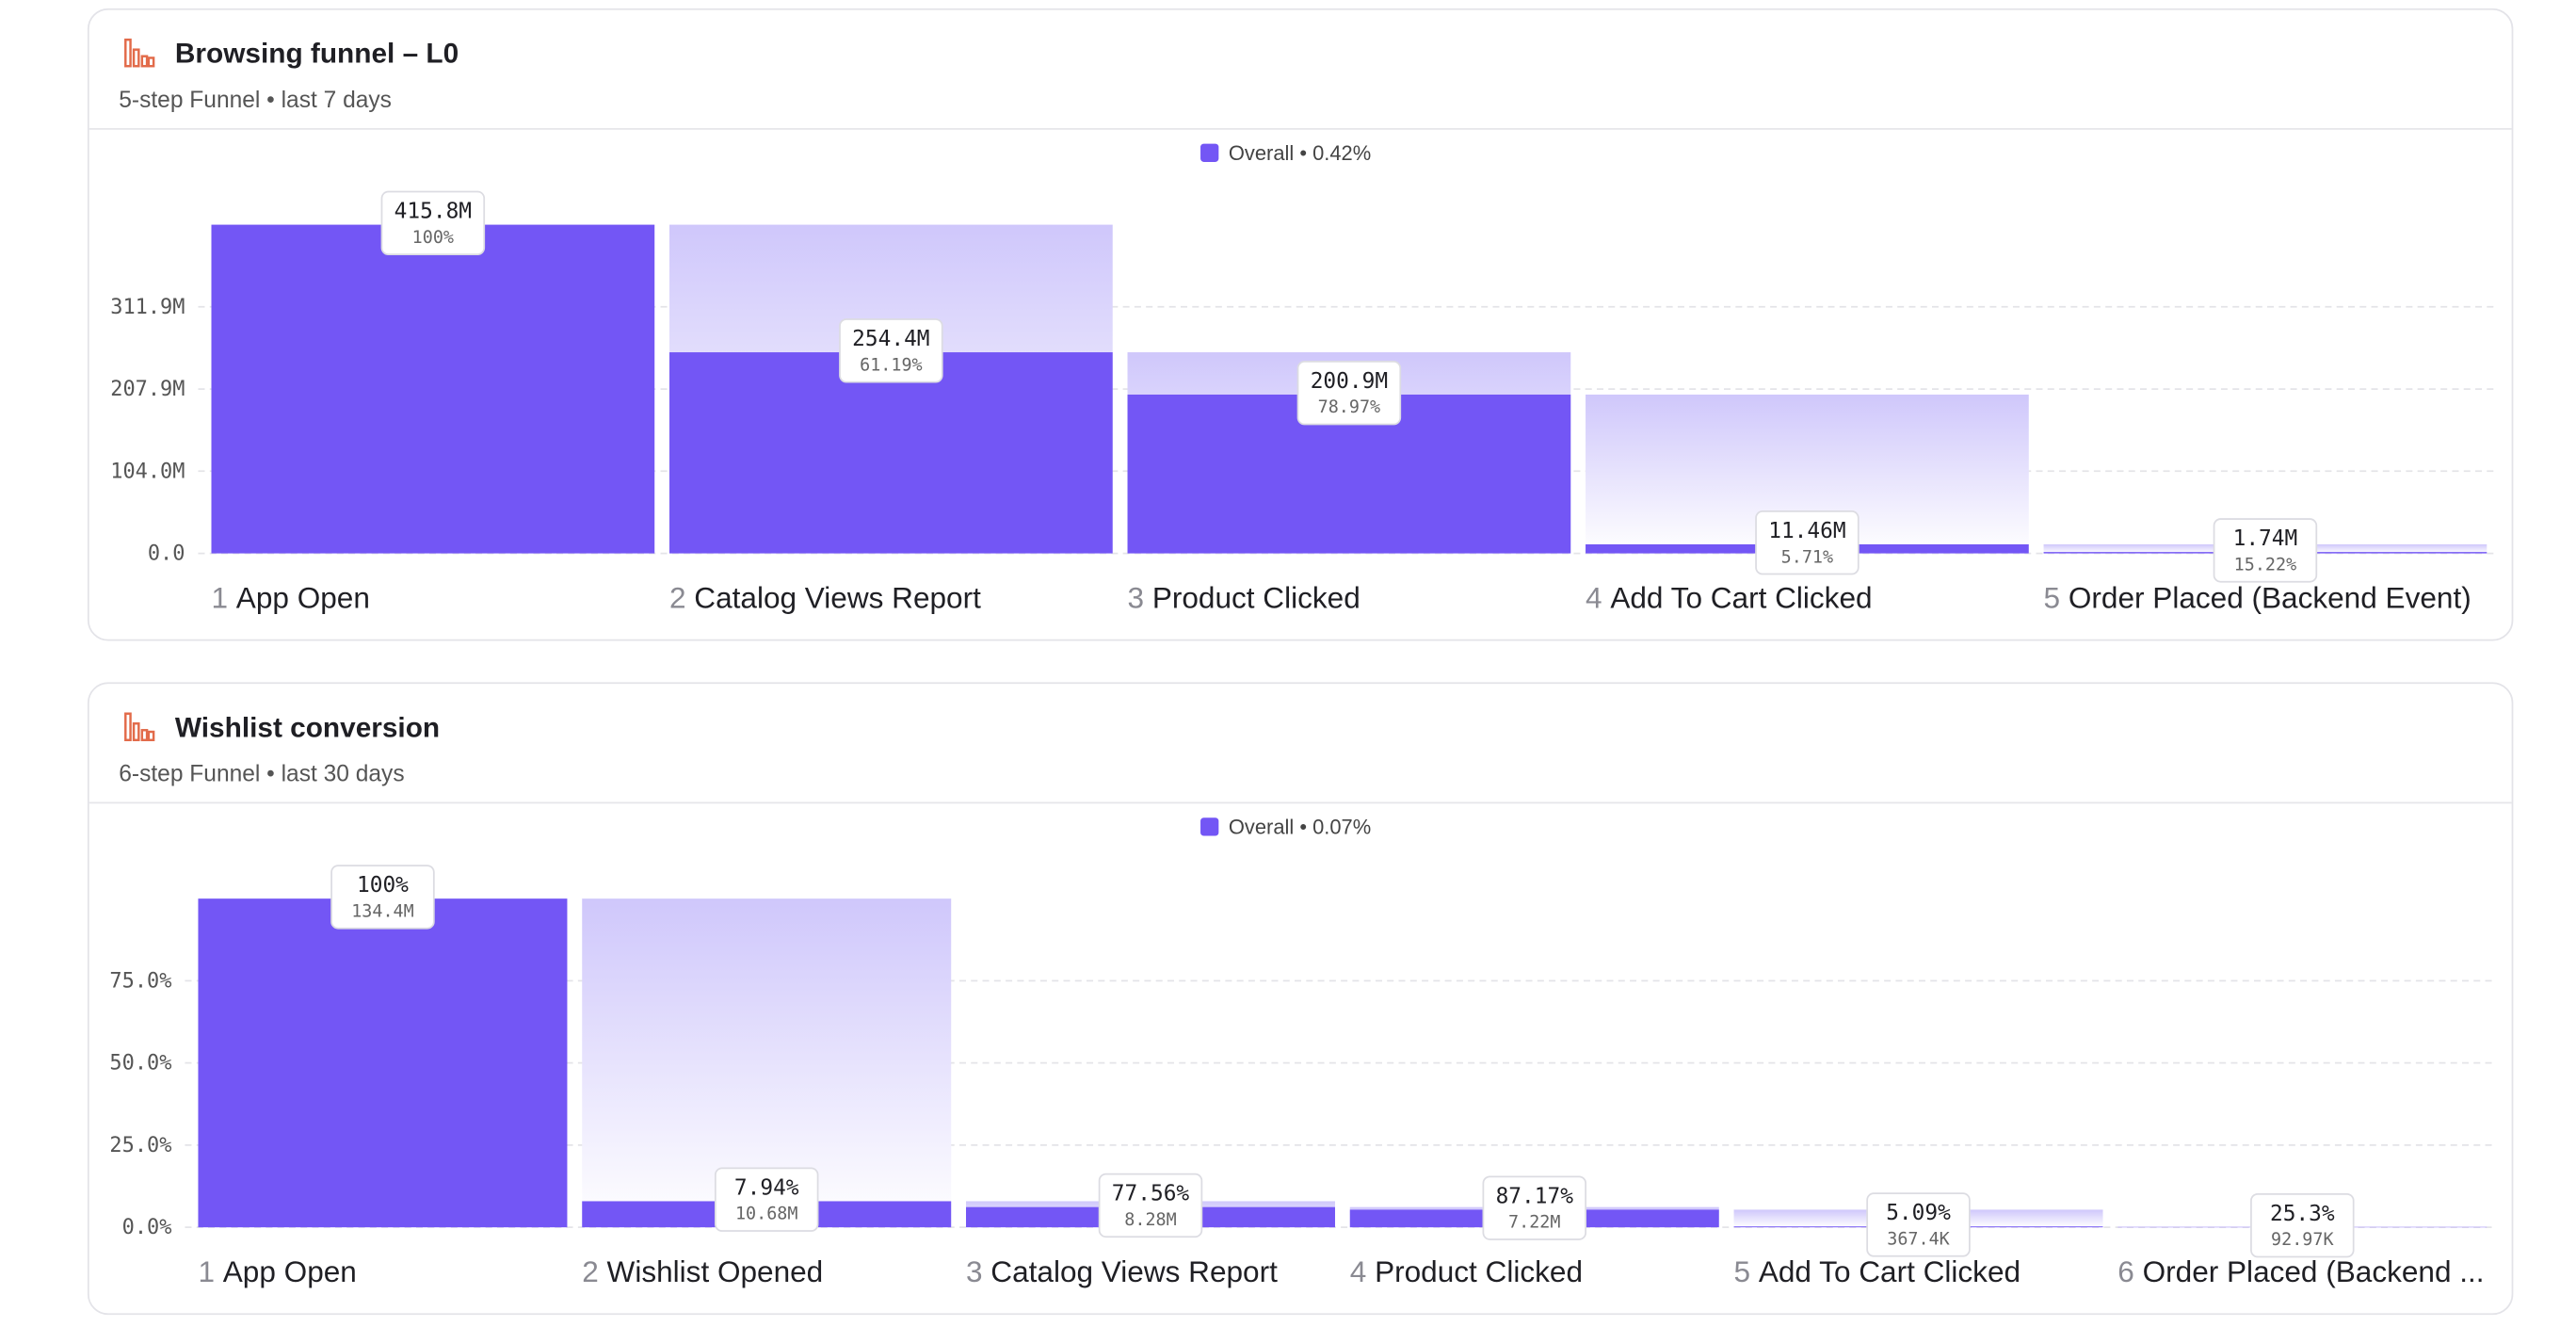 The image size is (2576, 1343). What do you see at coordinates (2270, 597) in the screenshot?
I see `category-name: Order Placed (Backend Event)` at bounding box center [2270, 597].